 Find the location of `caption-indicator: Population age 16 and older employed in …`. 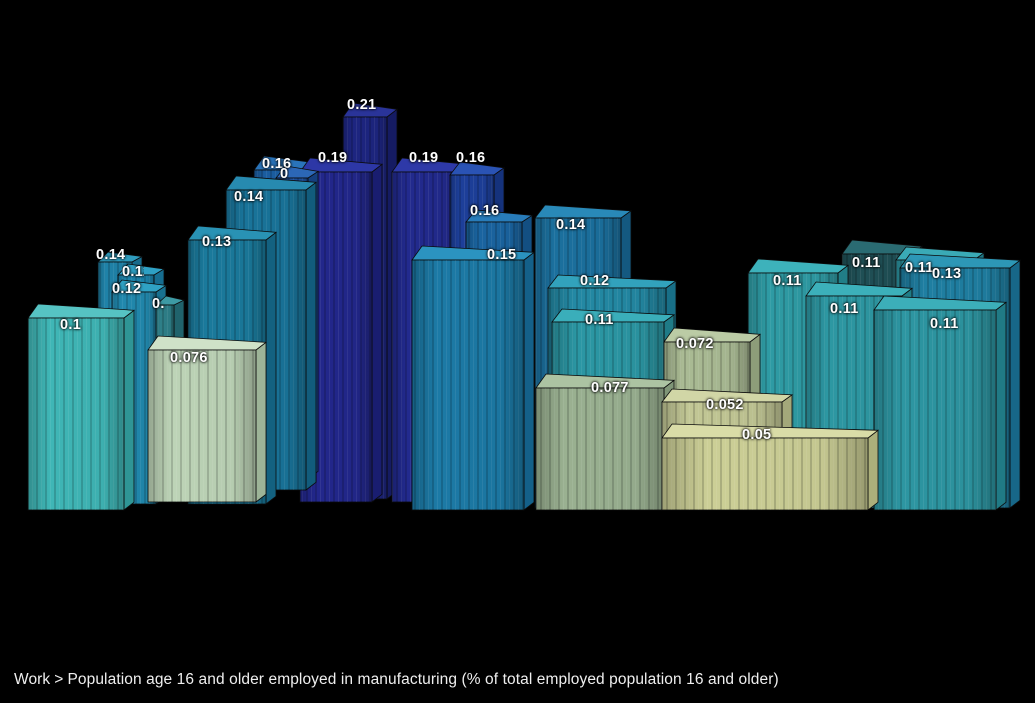

caption-indicator: Population age 16 and older employed in … is located at coordinates (423, 679).